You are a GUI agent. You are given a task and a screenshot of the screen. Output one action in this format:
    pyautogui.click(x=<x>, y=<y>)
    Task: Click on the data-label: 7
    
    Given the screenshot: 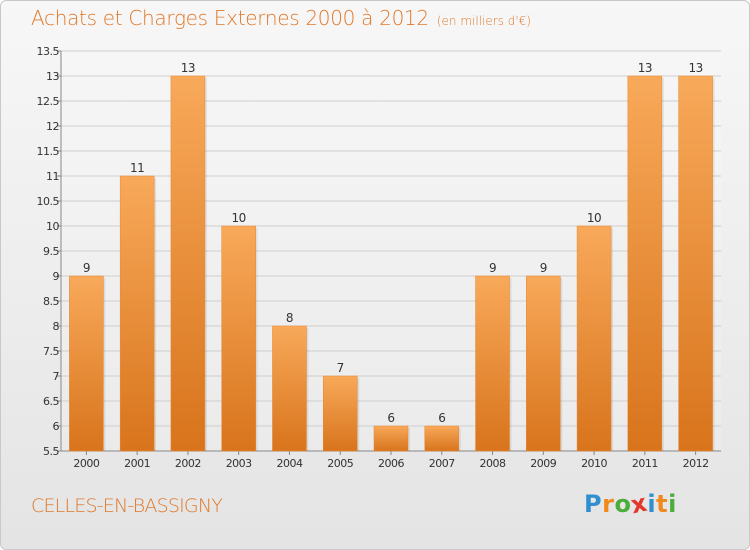 What is the action you would take?
    pyautogui.click(x=340, y=368)
    